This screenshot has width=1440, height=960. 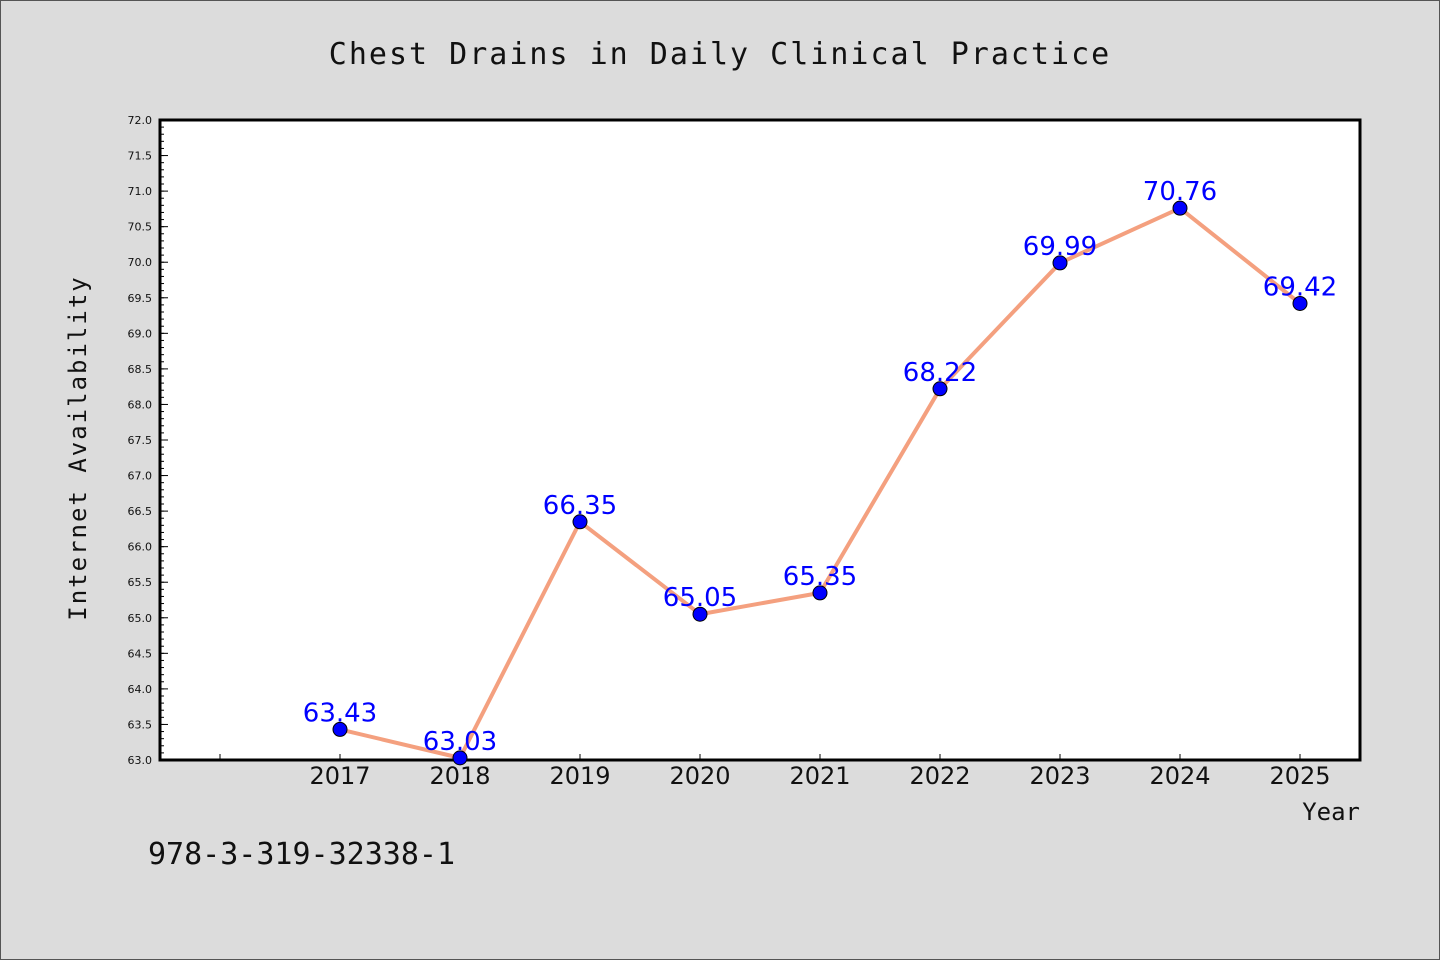 I want to click on x-tick-label: 2022, so click(x=939, y=776).